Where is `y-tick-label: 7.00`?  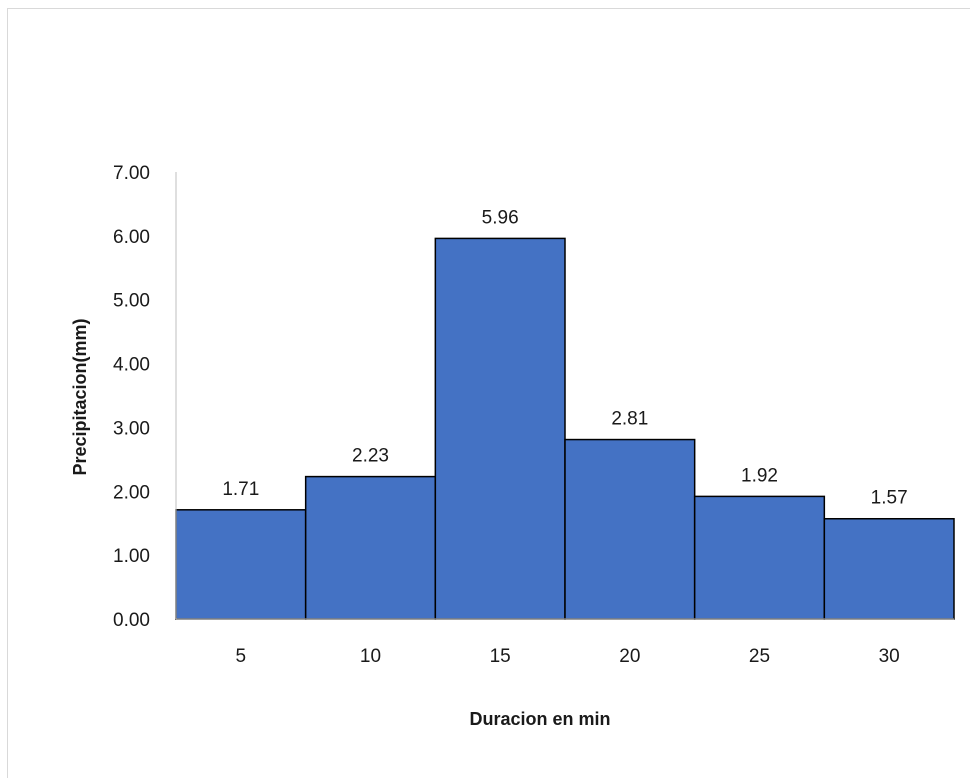 y-tick-label: 7.00 is located at coordinates (131, 173).